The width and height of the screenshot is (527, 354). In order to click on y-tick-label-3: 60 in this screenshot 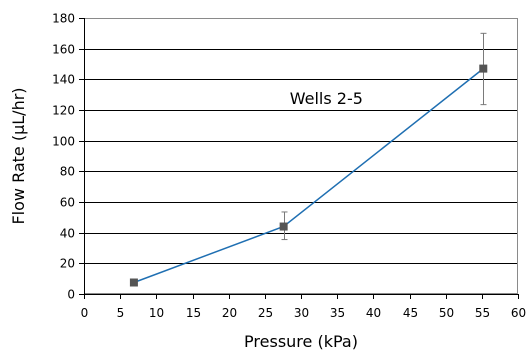, I will do `click(67, 203)`.